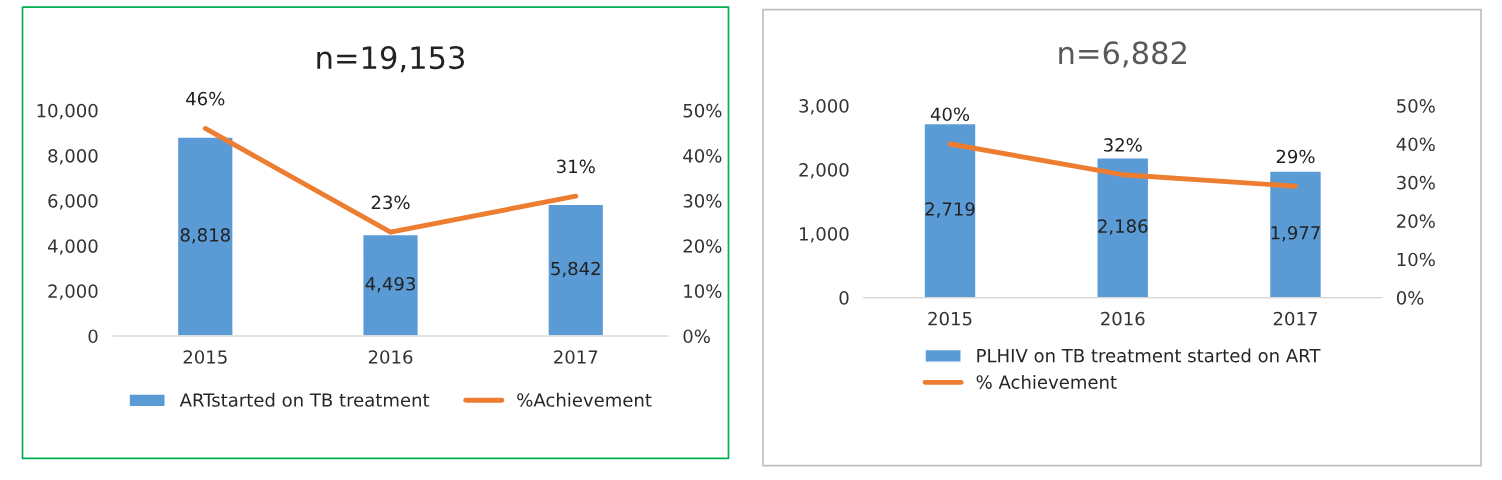 The height and width of the screenshot is (480, 1502). I want to click on data-label: 1,977, so click(1295, 233).